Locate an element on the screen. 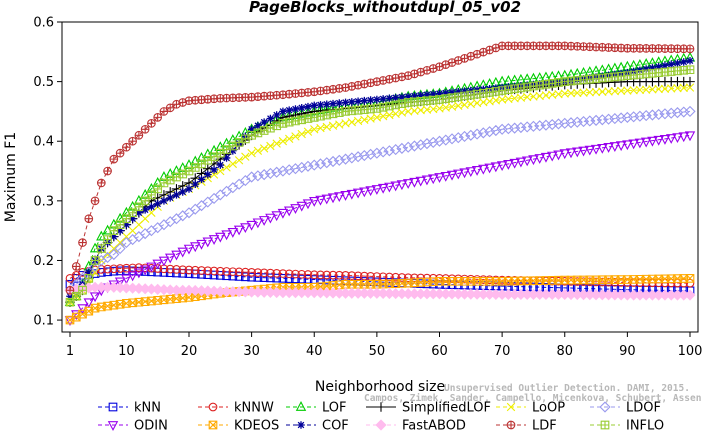 This screenshot has width=702, height=434. y-tick-label: 0.4 is located at coordinates (43, 142).